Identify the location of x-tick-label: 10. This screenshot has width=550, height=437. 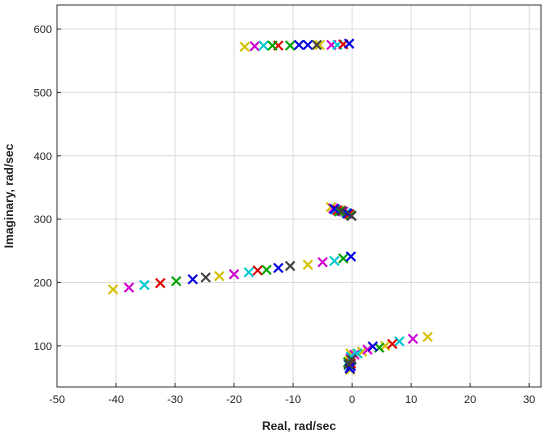
(411, 400).